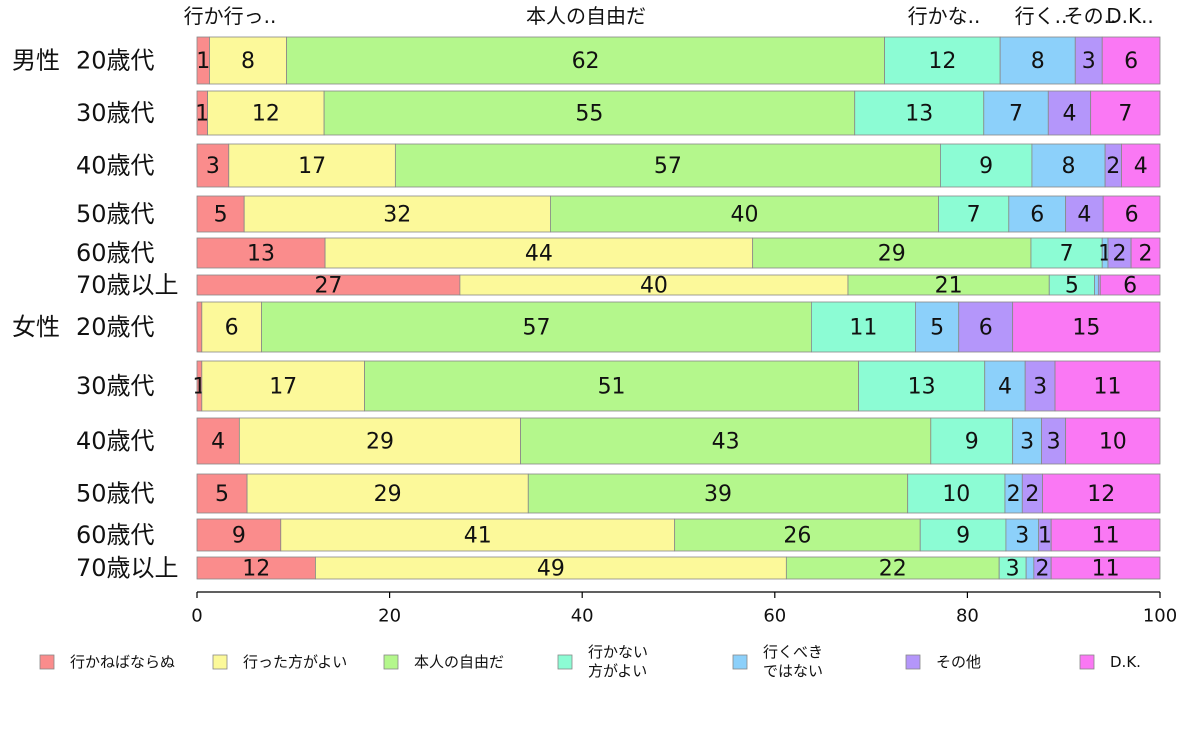 The height and width of the screenshot is (736, 1188). I want to click on row-label: 70歳以上, so click(127, 568).